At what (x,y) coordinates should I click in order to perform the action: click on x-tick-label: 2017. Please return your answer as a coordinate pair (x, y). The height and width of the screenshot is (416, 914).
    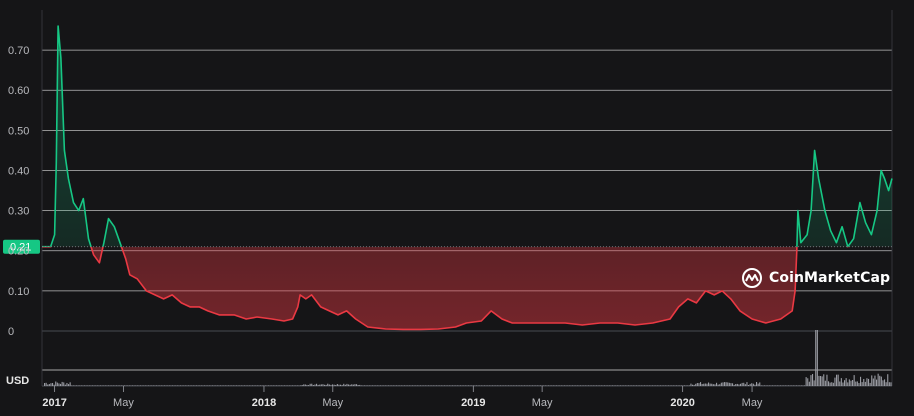
    Looking at the image, I should click on (54, 403).